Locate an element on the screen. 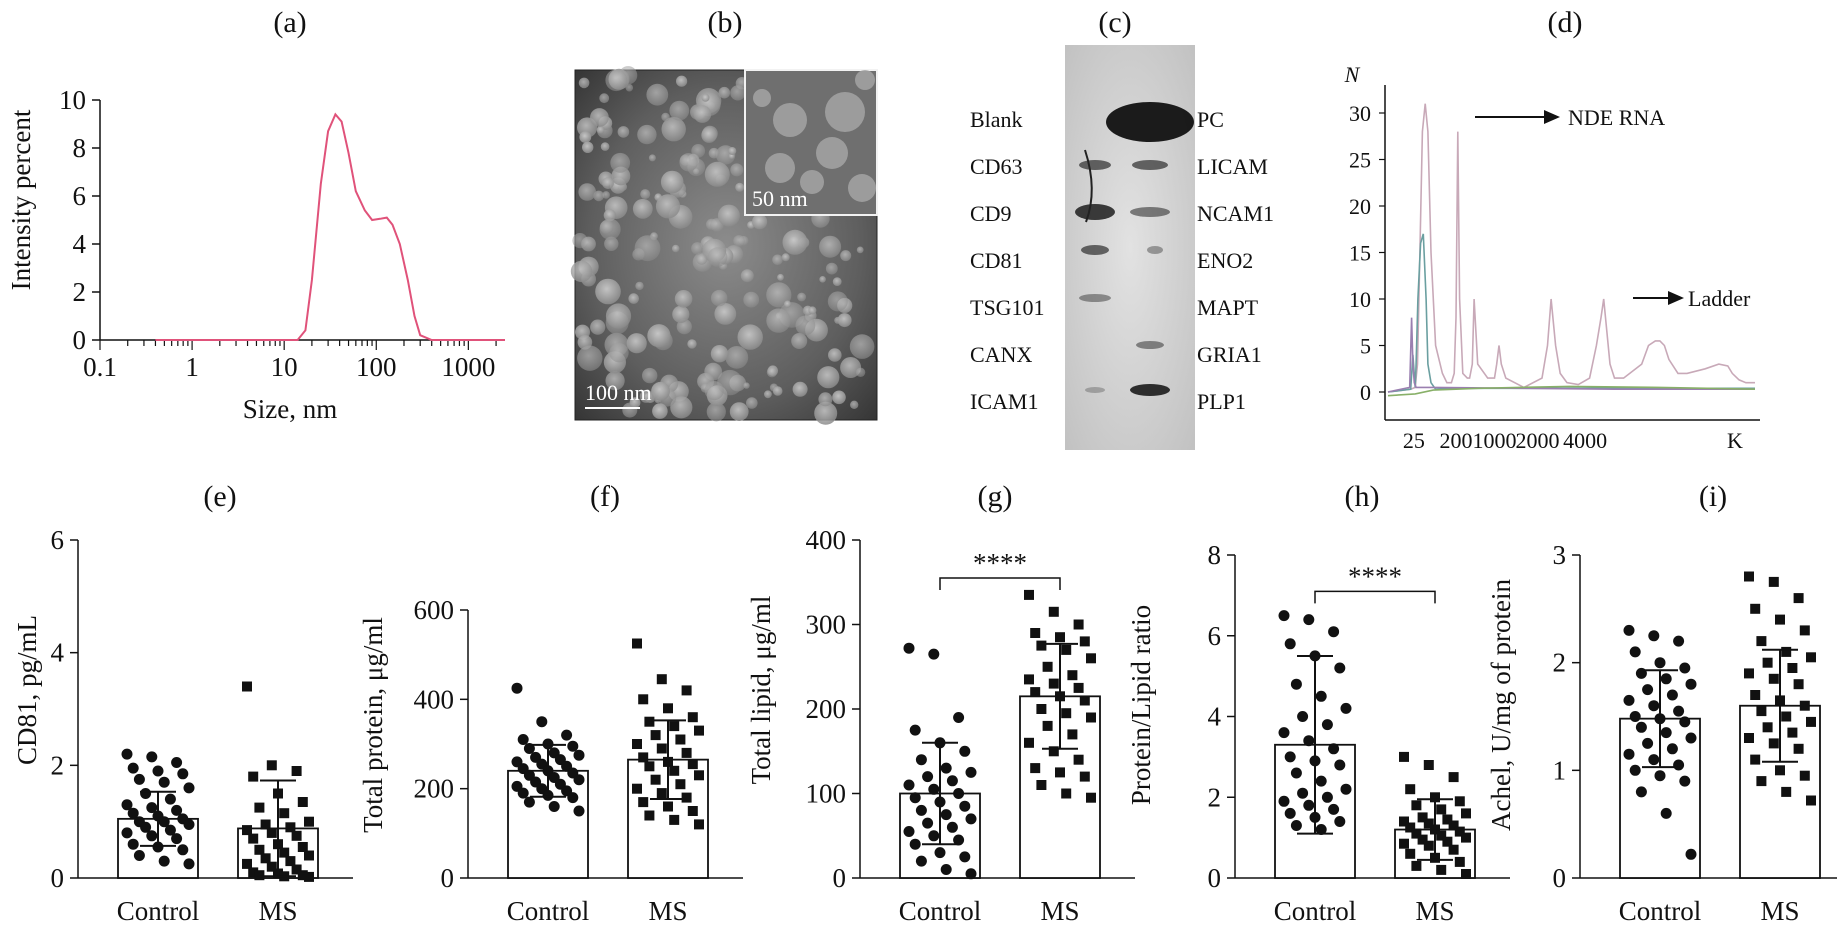  blot-right-label: PLP1 is located at coordinates (1221, 401).